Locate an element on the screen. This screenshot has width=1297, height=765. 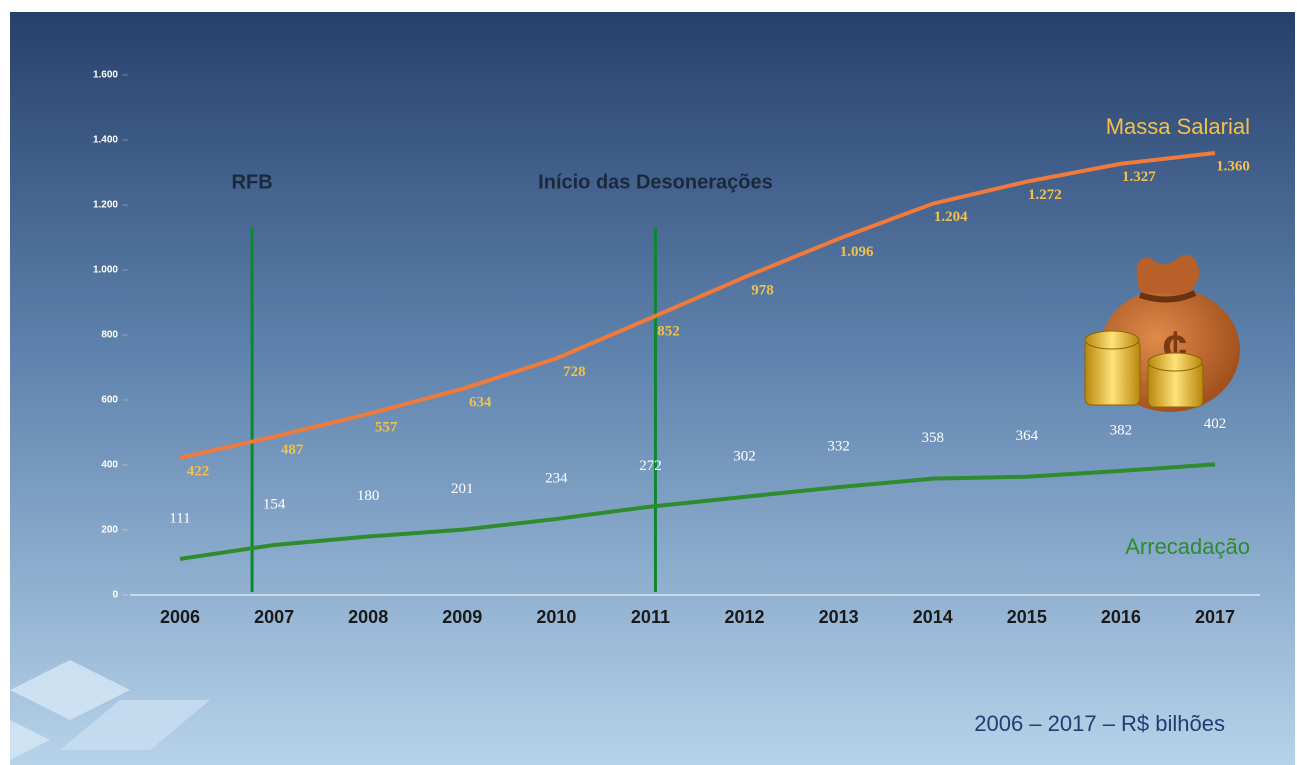
event-label: Início das Desonerações is located at coordinates (655, 182).